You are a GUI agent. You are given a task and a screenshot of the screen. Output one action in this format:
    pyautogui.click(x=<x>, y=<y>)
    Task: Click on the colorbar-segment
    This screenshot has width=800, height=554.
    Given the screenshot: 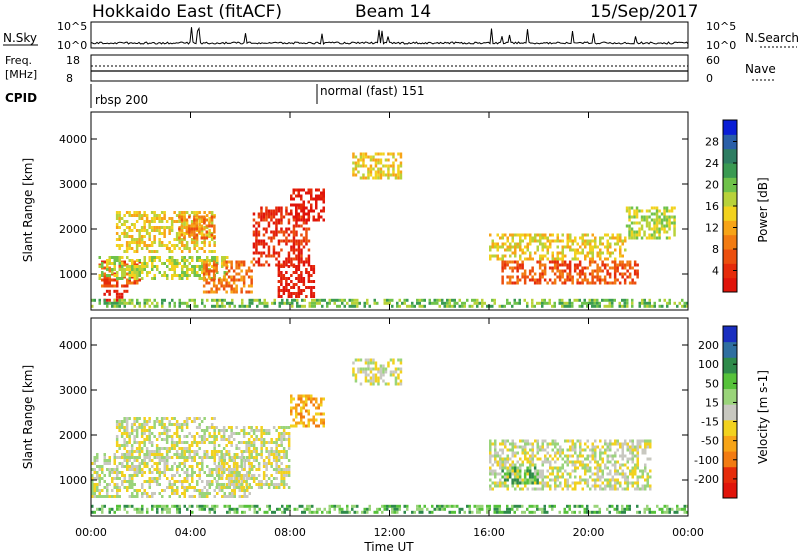 What is the action you would take?
    pyautogui.click(x=730, y=459)
    